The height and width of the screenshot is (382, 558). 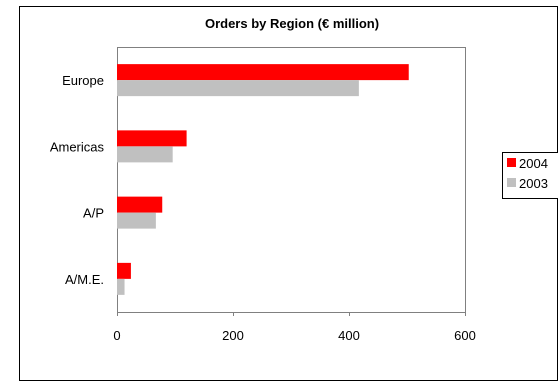 I want to click on x-tick-label: 600, so click(x=465, y=335).